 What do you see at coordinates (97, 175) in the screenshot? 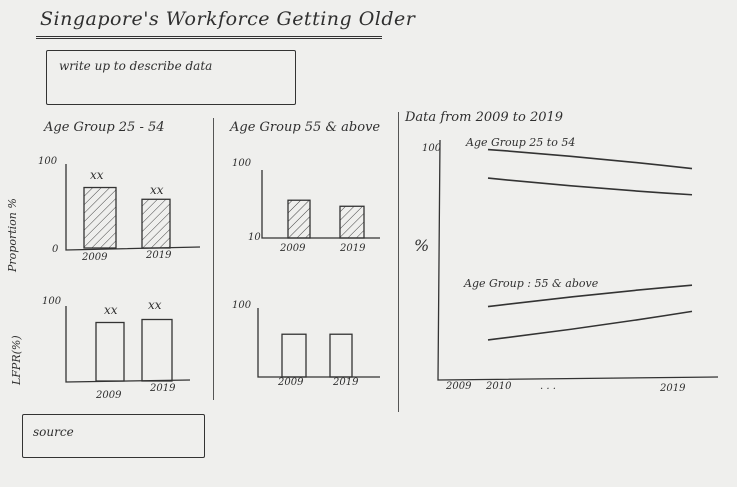
I see `bar-label-2009-a: xx` at bounding box center [97, 175].